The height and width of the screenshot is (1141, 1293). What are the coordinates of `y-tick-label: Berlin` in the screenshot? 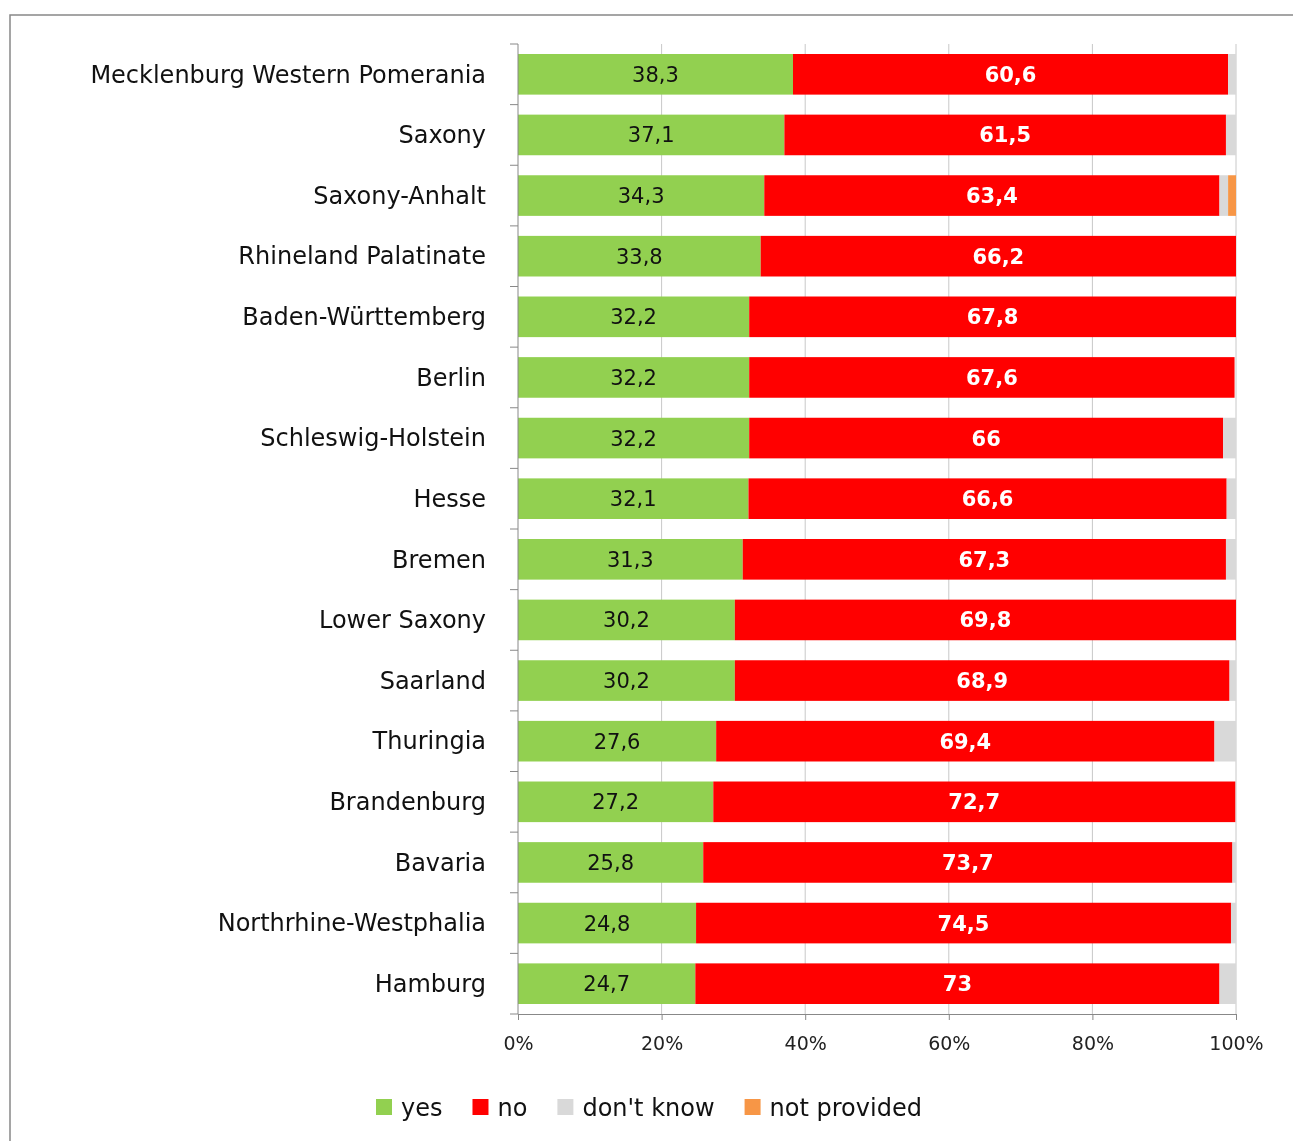 It's located at (451, 377).